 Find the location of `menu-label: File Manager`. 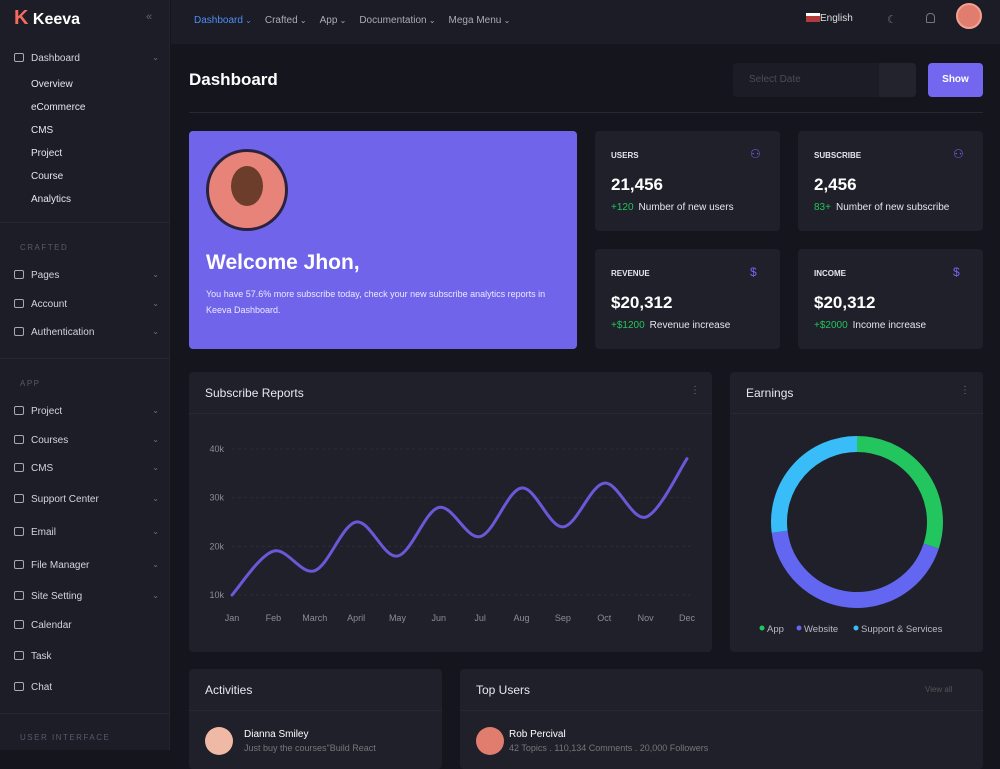

menu-label: File Manager is located at coordinates (60, 565).